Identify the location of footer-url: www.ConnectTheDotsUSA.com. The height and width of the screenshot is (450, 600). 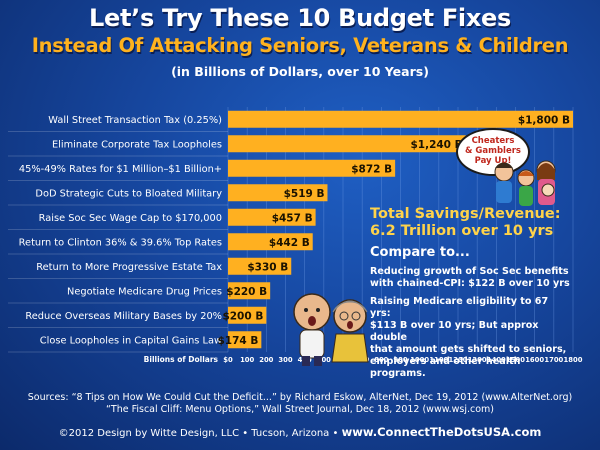
(441, 432).